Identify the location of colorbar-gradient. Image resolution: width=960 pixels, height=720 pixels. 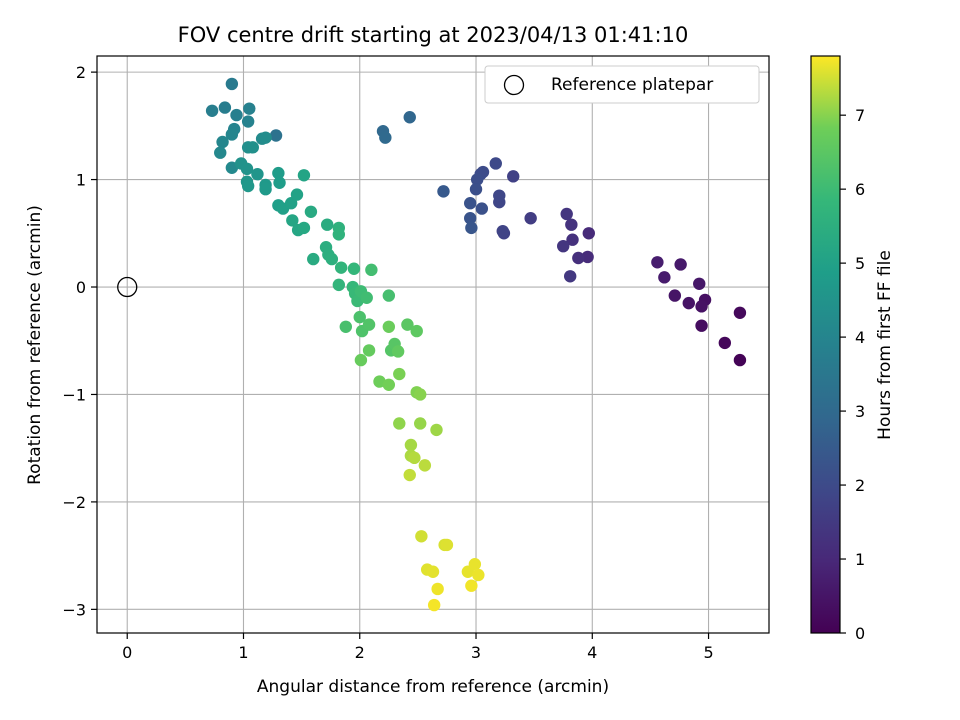
(825, 344).